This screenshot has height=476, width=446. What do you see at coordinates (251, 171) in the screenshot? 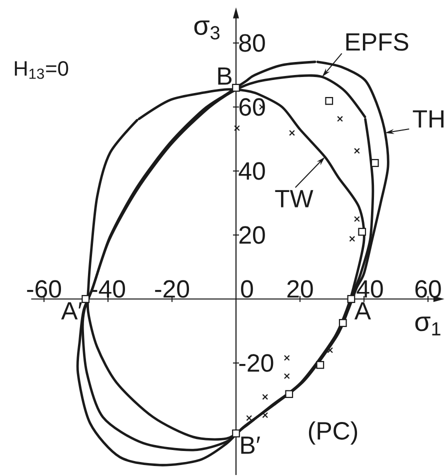
I see `y-tick-label: 40` at bounding box center [251, 171].